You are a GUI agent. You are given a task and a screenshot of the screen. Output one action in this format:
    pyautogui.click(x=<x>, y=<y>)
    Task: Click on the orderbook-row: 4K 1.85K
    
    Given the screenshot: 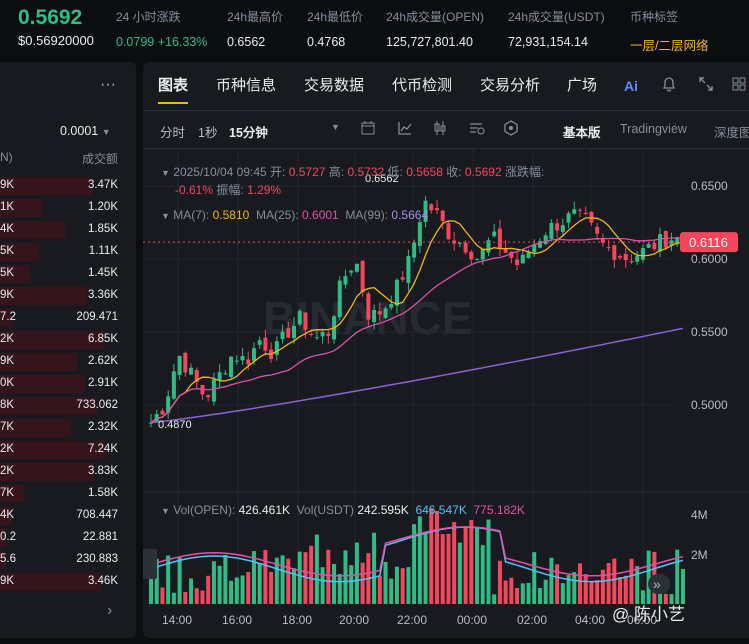 What is the action you would take?
    pyautogui.click(x=68, y=230)
    